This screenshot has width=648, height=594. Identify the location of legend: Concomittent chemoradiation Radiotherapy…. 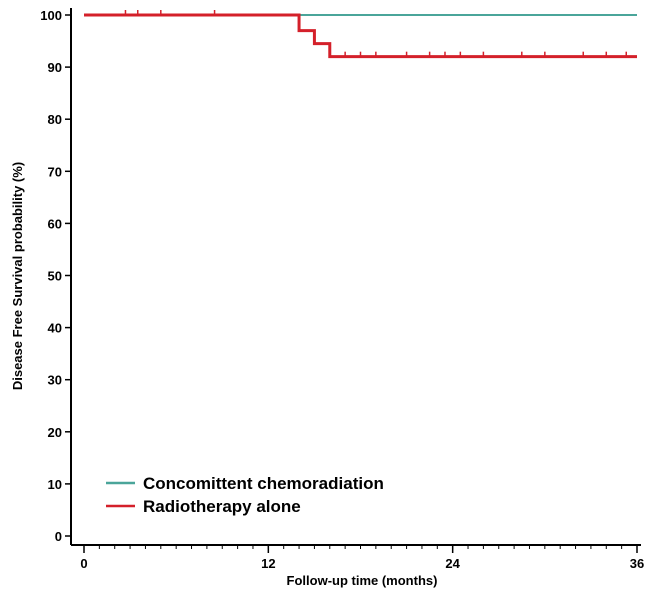
(245, 495).